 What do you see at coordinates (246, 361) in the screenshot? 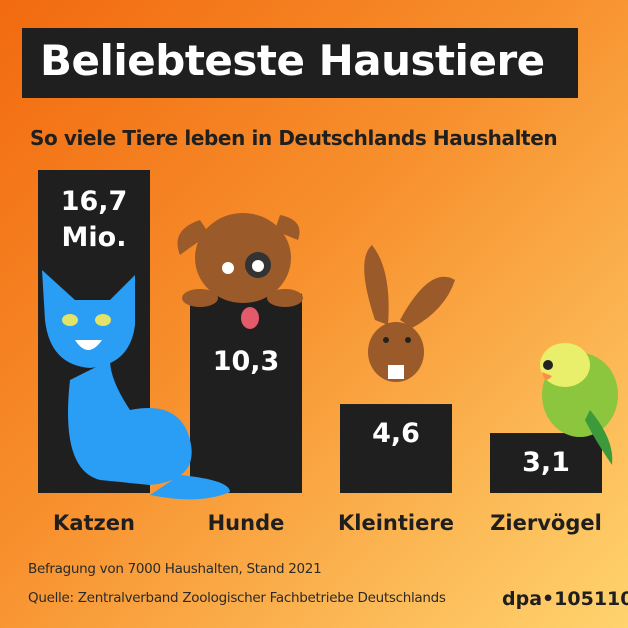
I see `data-label: 10,3` at bounding box center [246, 361].